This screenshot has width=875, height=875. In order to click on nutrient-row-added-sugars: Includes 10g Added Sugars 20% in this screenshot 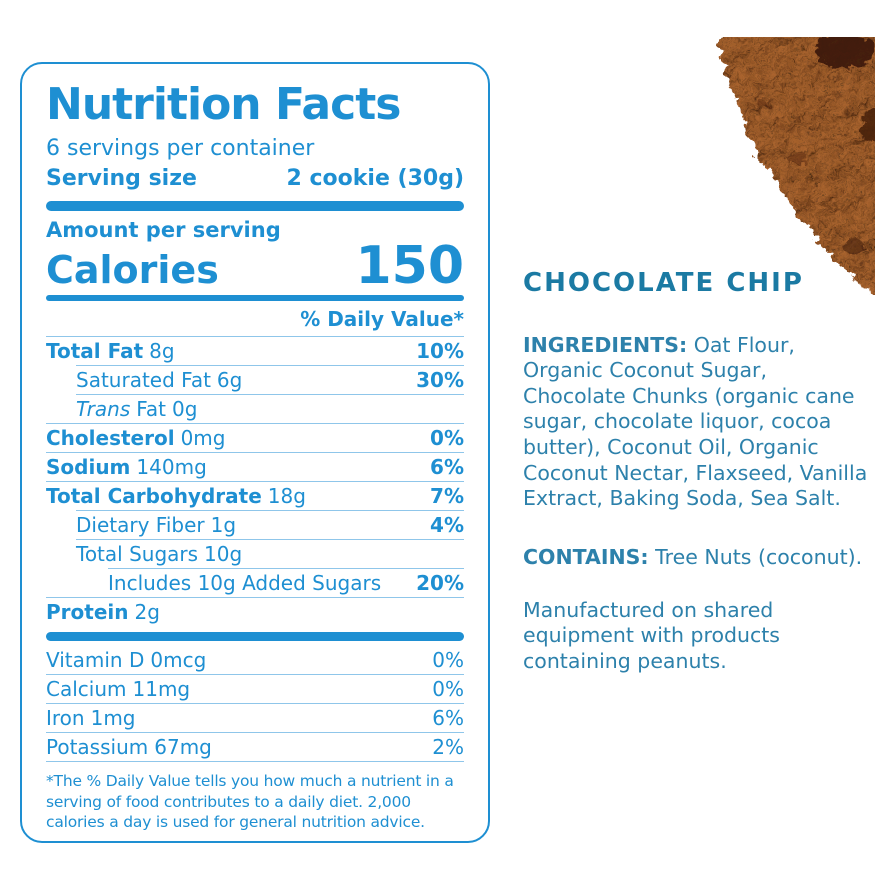, I will do `click(286, 582)`.